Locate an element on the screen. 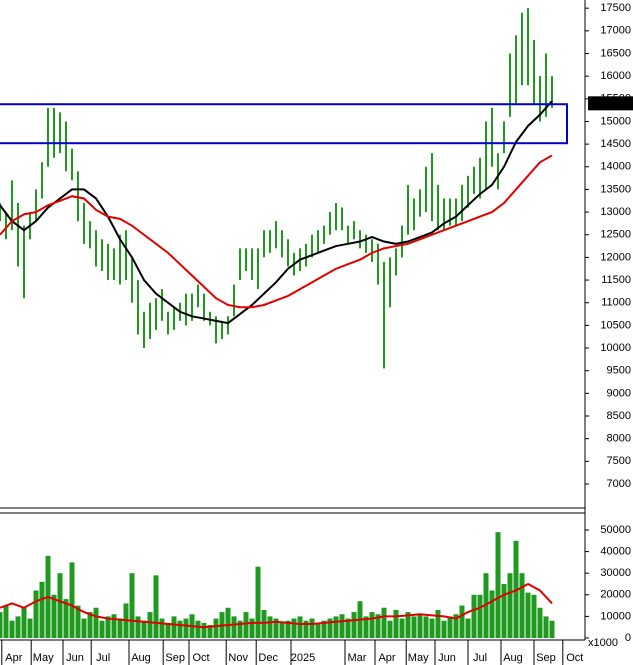 The height and width of the screenshot is (665, 633). y-tick-label: 17000 is located at coordinates (615, 31).